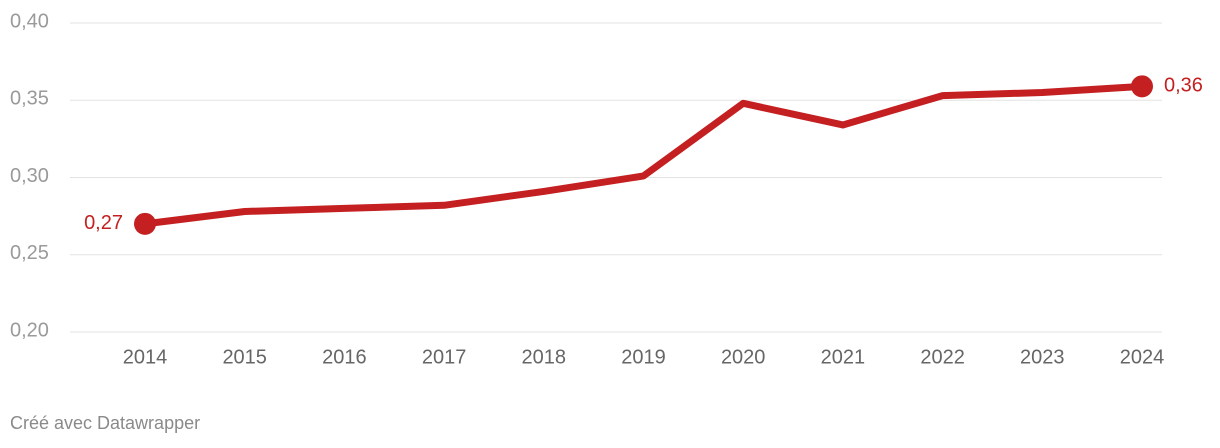 The width and height of the screenshot is (1220, 448). What do you see at coordinates (103, 223) in the screenshot?
I see `value-label: 0,27` at bounding box center [103, 223].